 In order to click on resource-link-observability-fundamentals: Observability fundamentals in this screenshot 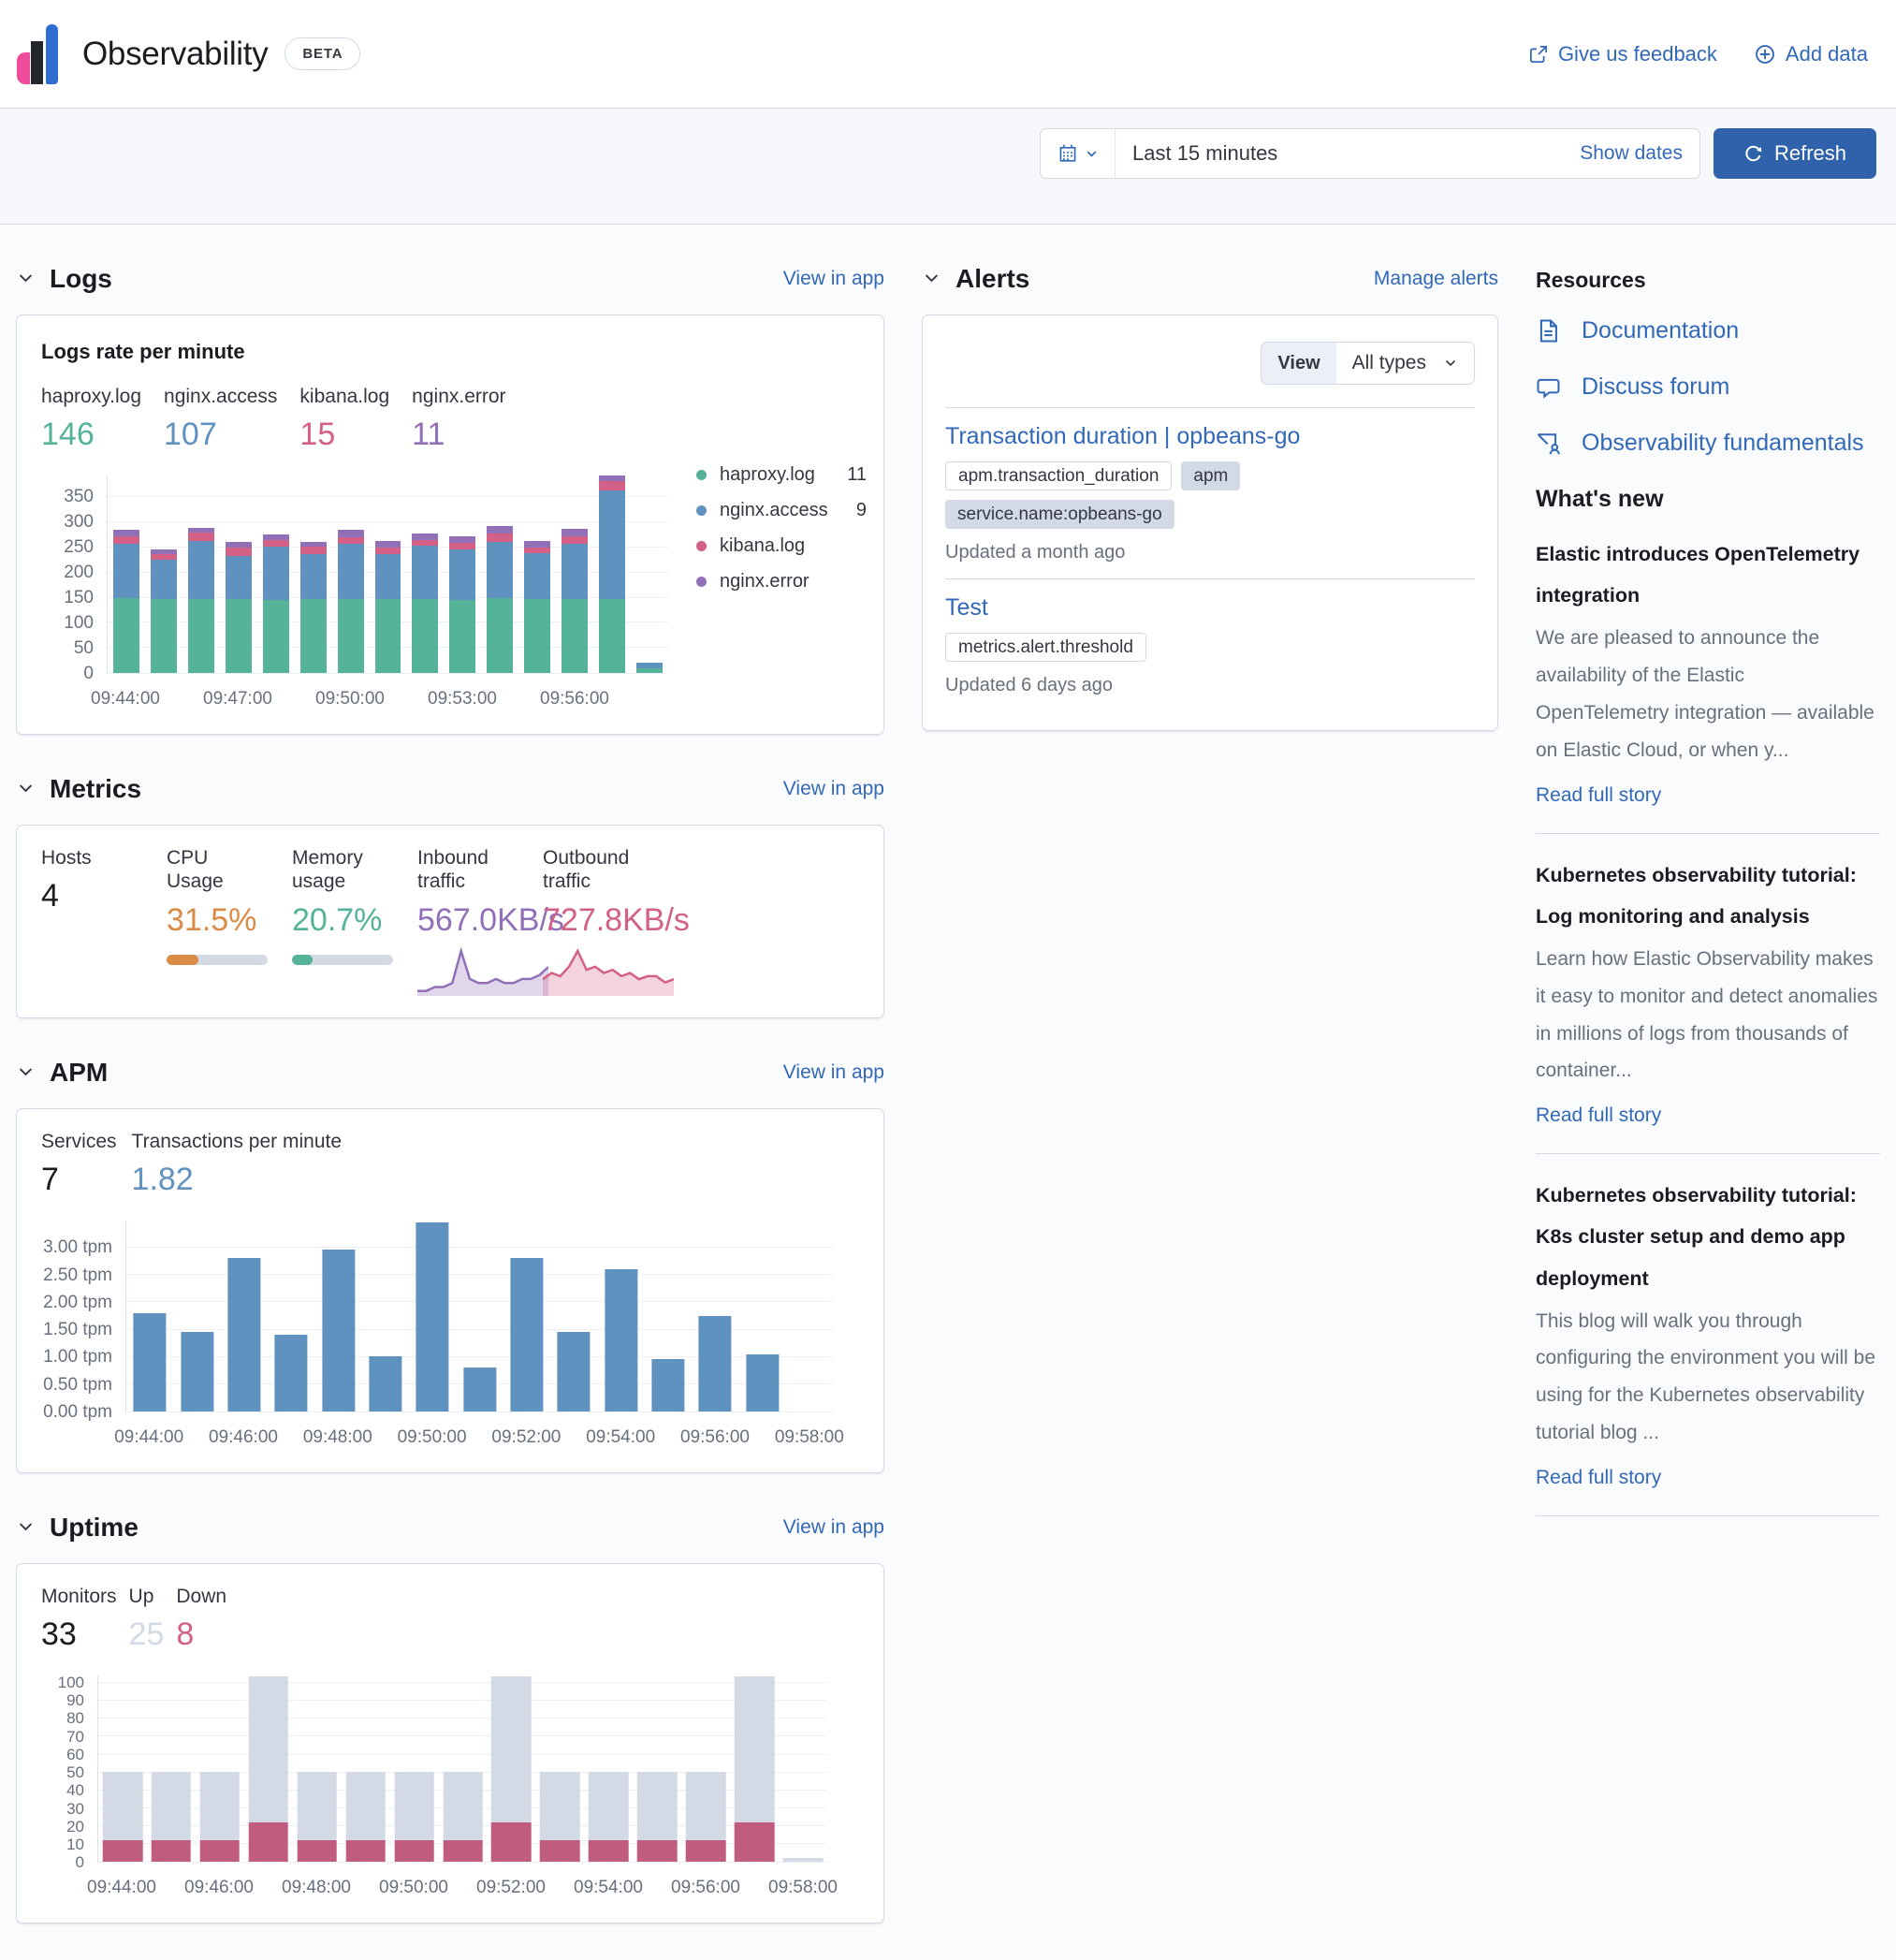, I will do `click(1708, 443)`.